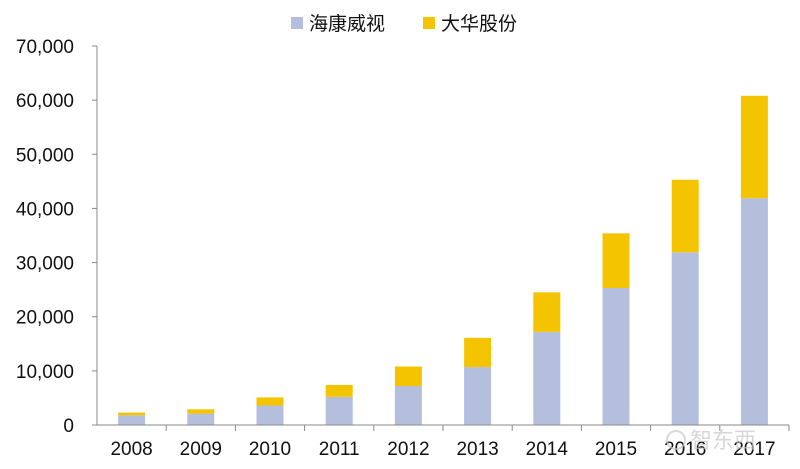 This screenshot has width=800, height=469. Describe the element at coordinates (754, 449) in the screenshot. I see `x-tick-label-2017: 2017` at that location.